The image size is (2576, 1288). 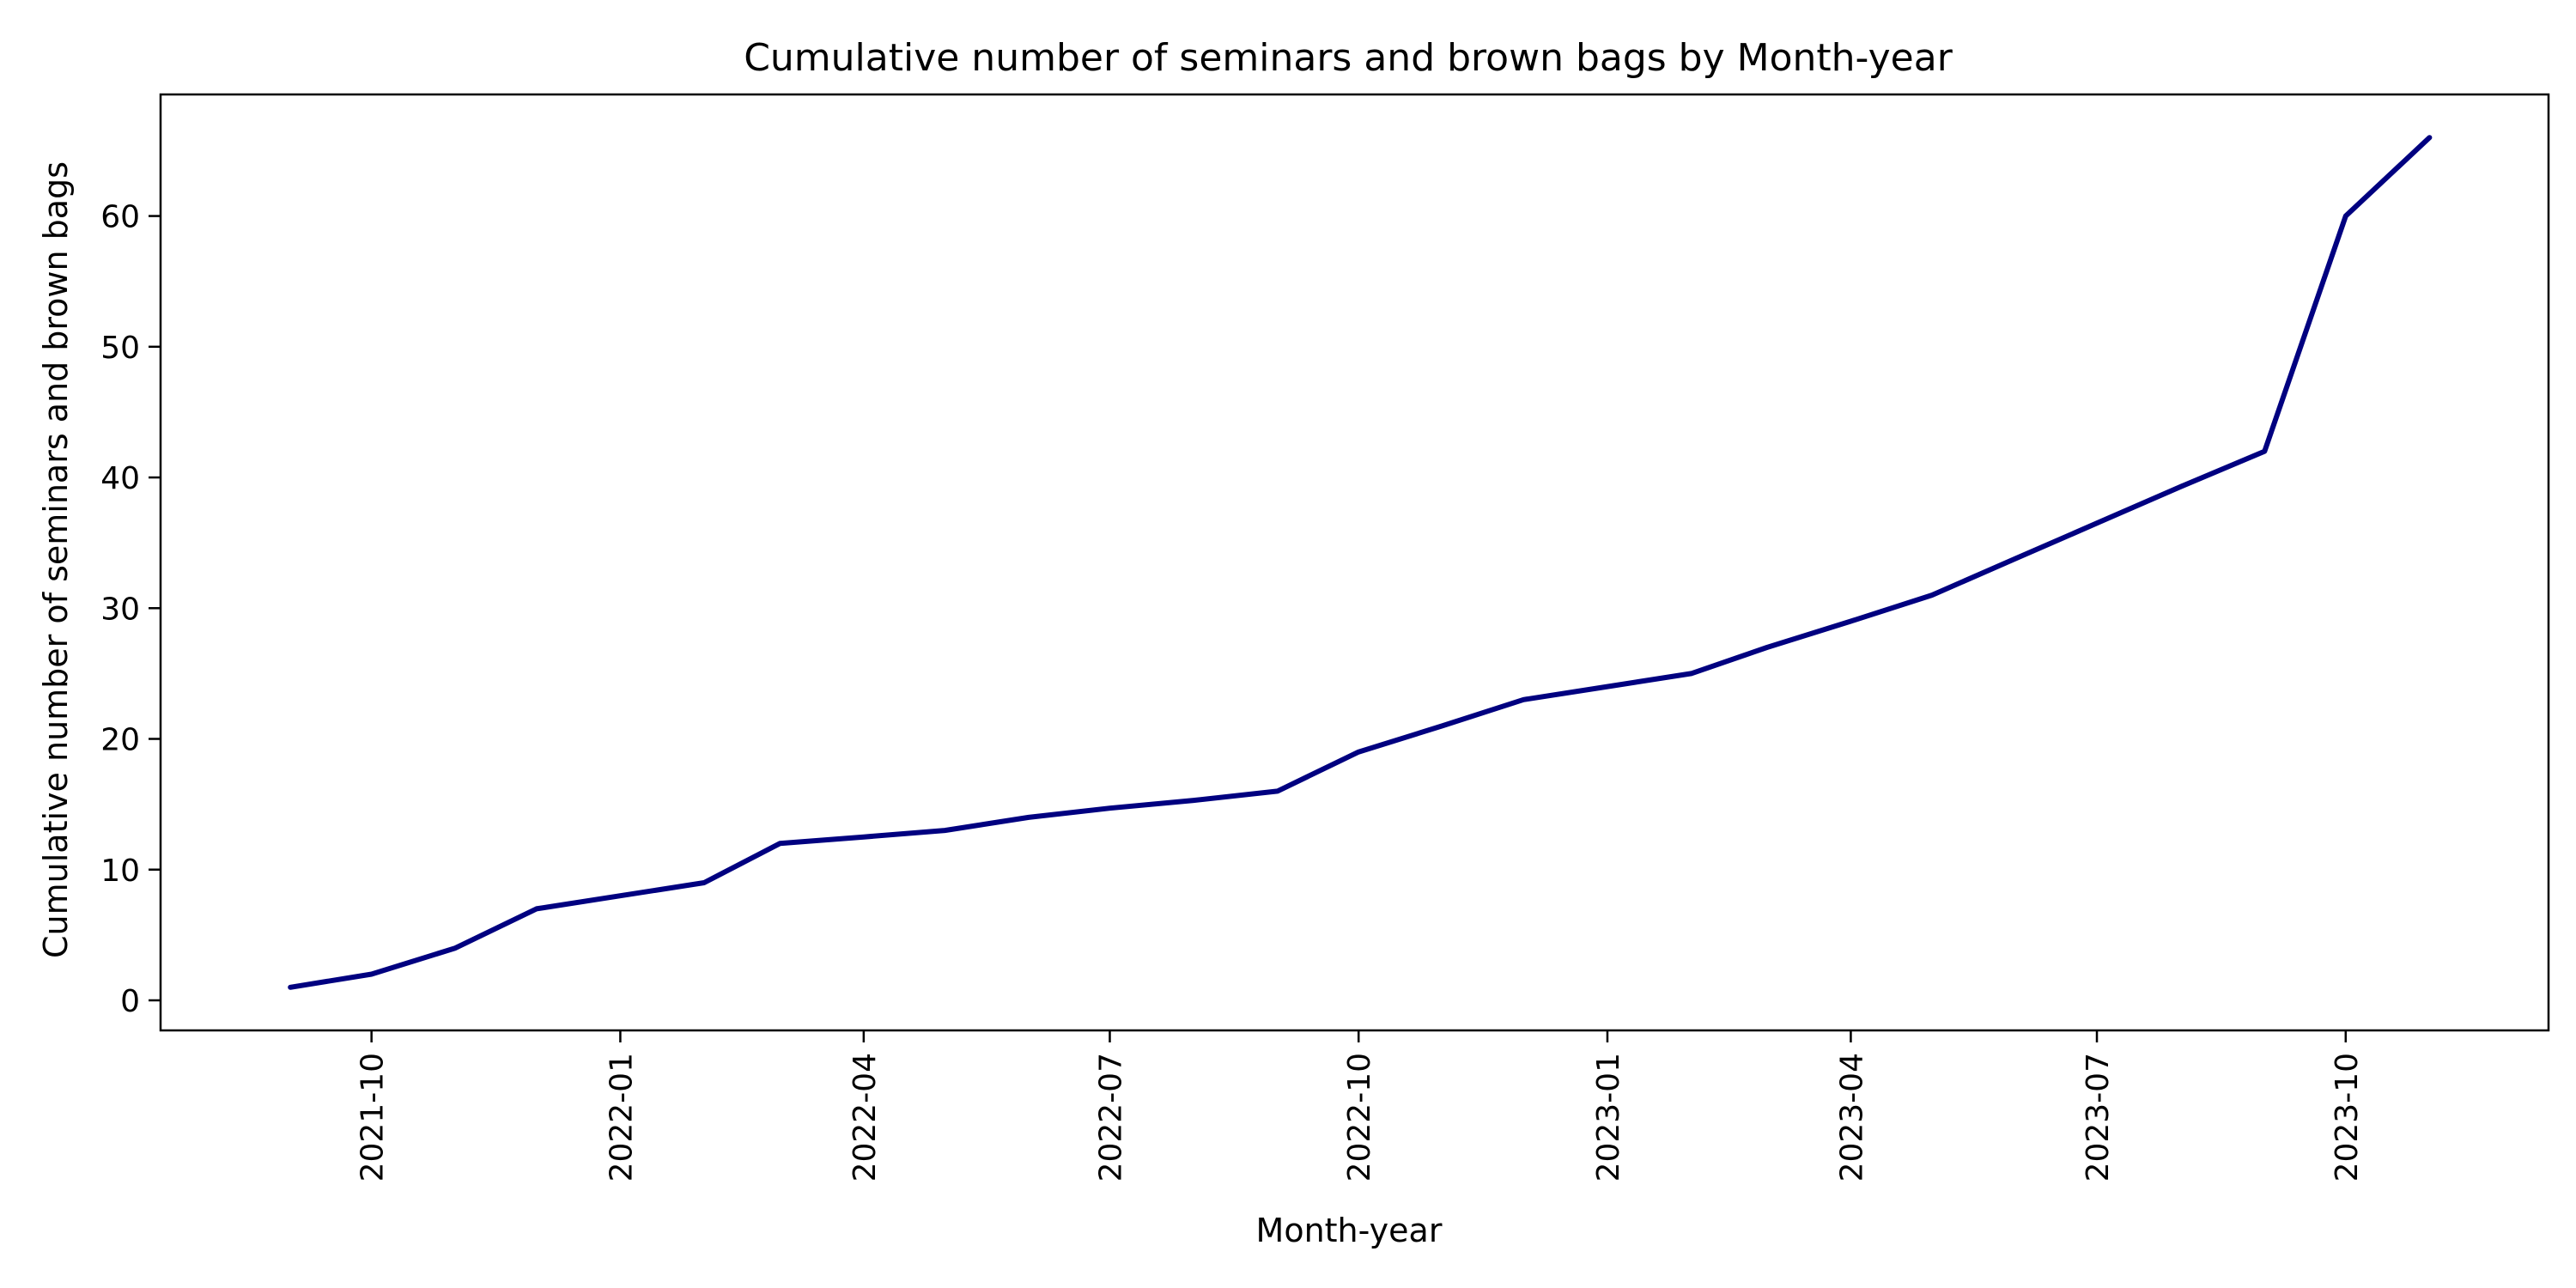 I want to click on y-tick-label: 0, so click(x=130, y=1002).